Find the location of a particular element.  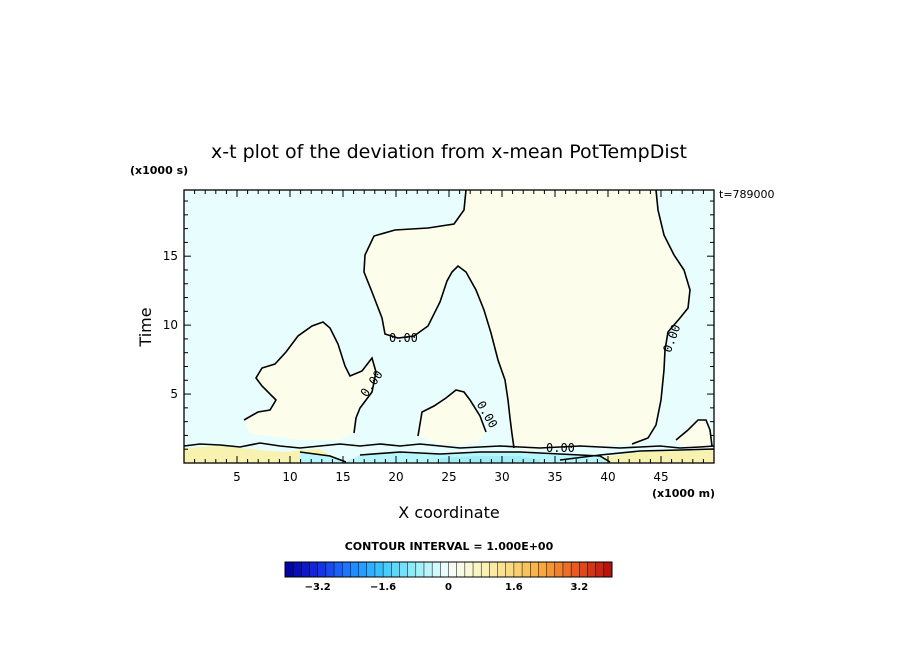

x-axis-label: X coordinate is located at coordinates (448, 512).